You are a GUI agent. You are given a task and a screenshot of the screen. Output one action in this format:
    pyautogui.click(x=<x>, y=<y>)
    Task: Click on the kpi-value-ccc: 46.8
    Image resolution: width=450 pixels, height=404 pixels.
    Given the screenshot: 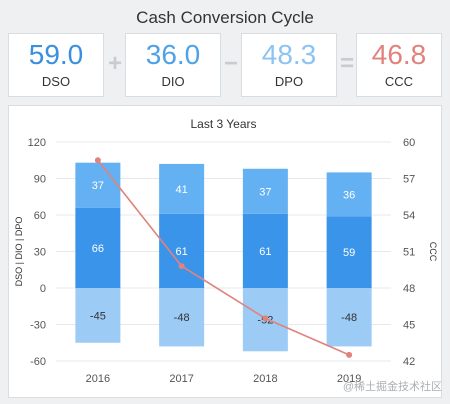 What is the action you would take?
    pyautogui.click(x=399, y=54)
    